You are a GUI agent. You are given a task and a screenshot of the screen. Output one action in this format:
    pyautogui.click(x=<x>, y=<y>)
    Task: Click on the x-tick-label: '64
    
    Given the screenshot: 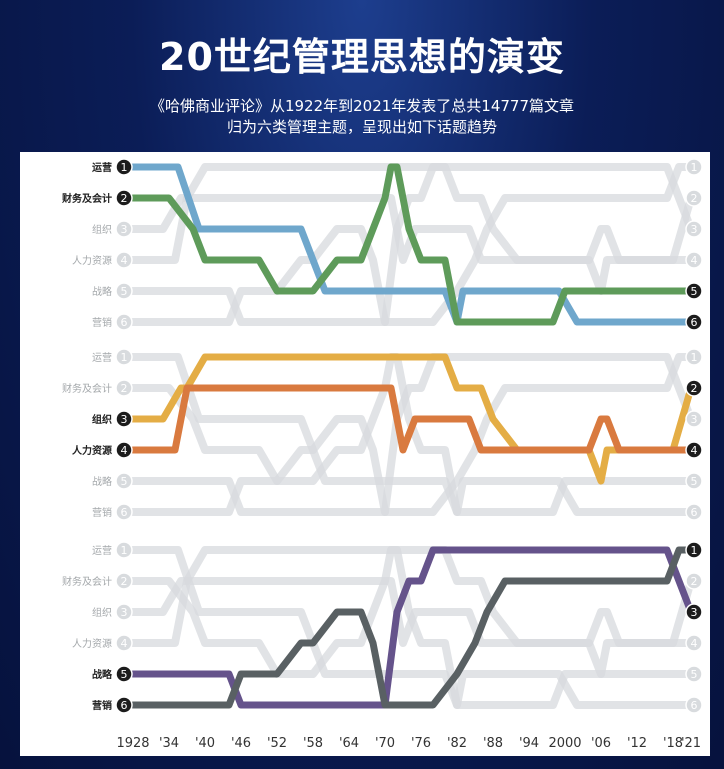 What is the action you would take?
    pyautogui.click(x=349, y=743)
    